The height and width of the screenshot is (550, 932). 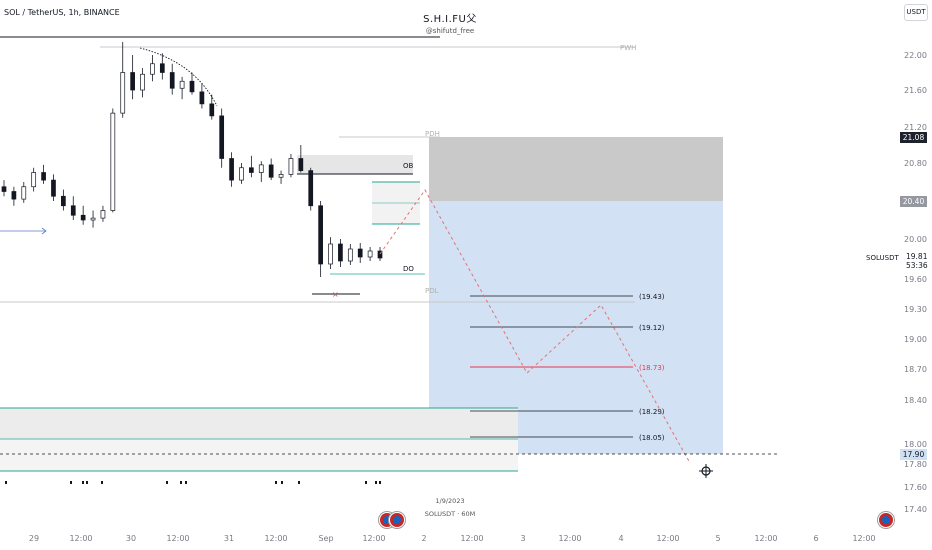 What do you see at coordinates (915, 509) in the screenshot?
I see `price-axis-tick: 17.40` at bounding box center [915, 509].